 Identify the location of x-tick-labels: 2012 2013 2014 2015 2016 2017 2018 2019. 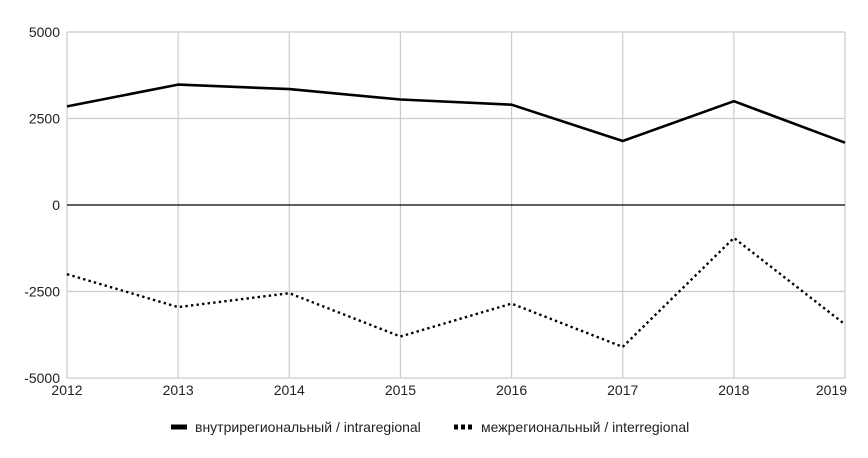
(449, 390).